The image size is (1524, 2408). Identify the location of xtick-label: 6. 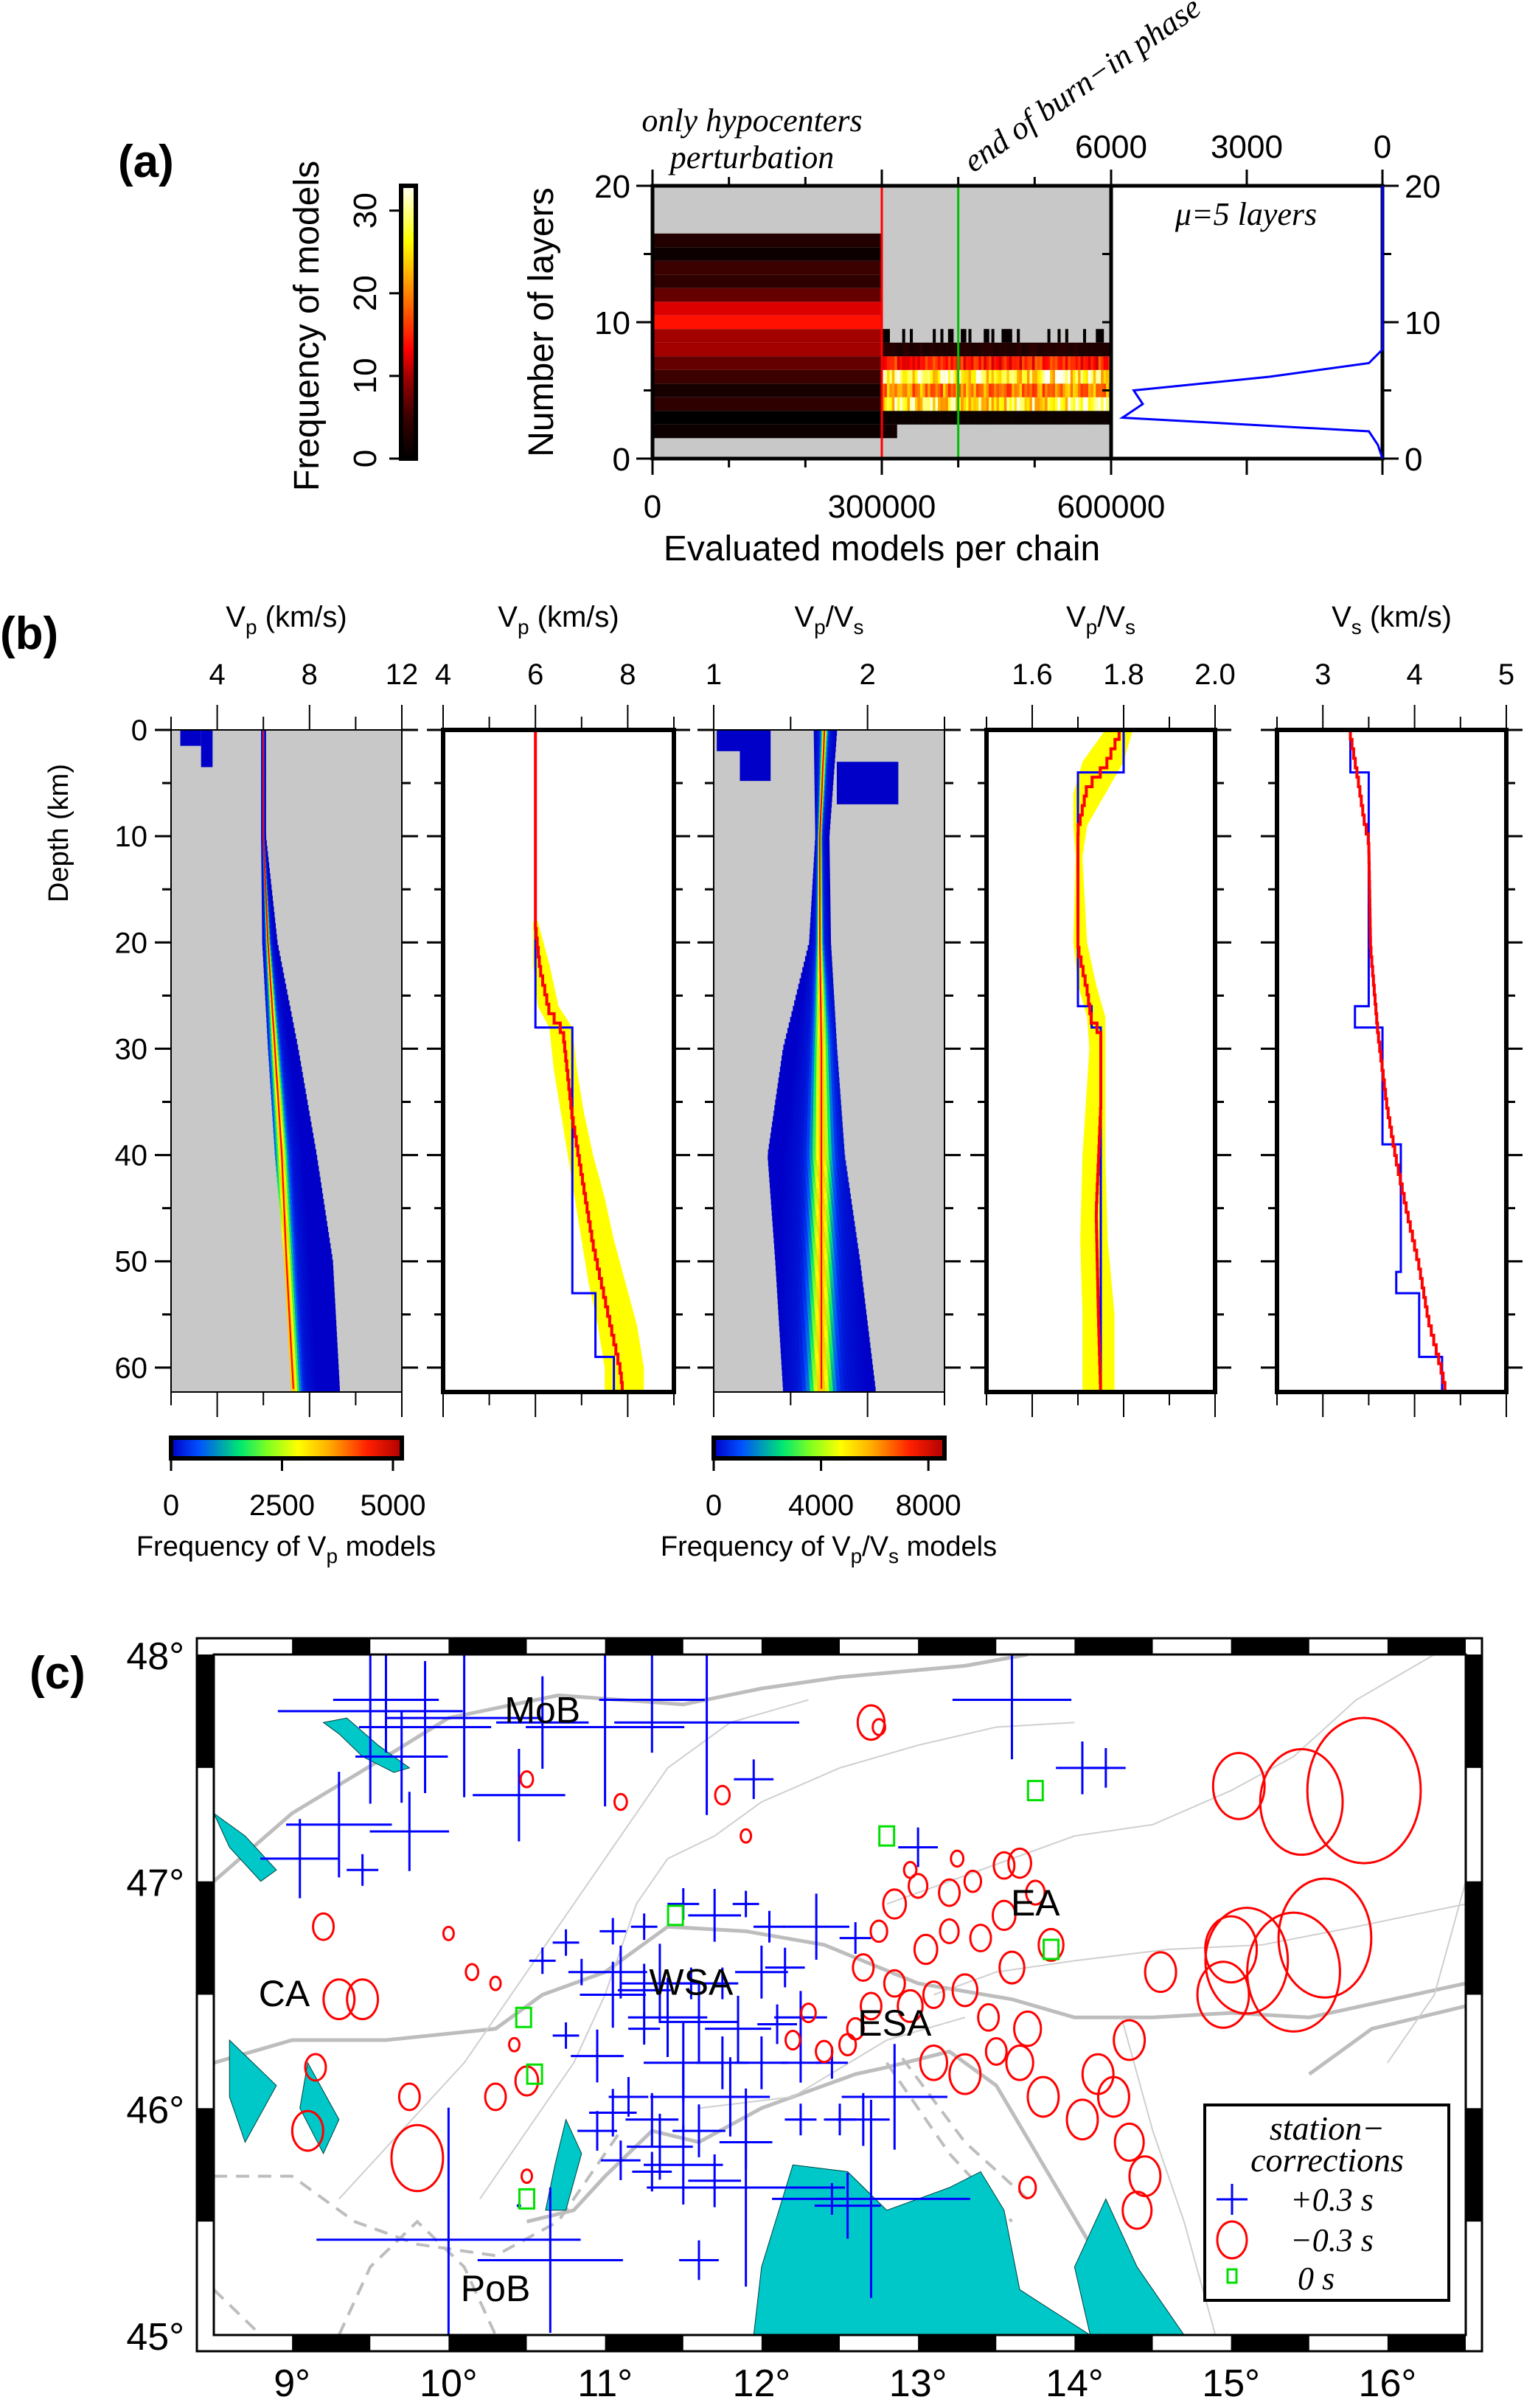
(535, 675).